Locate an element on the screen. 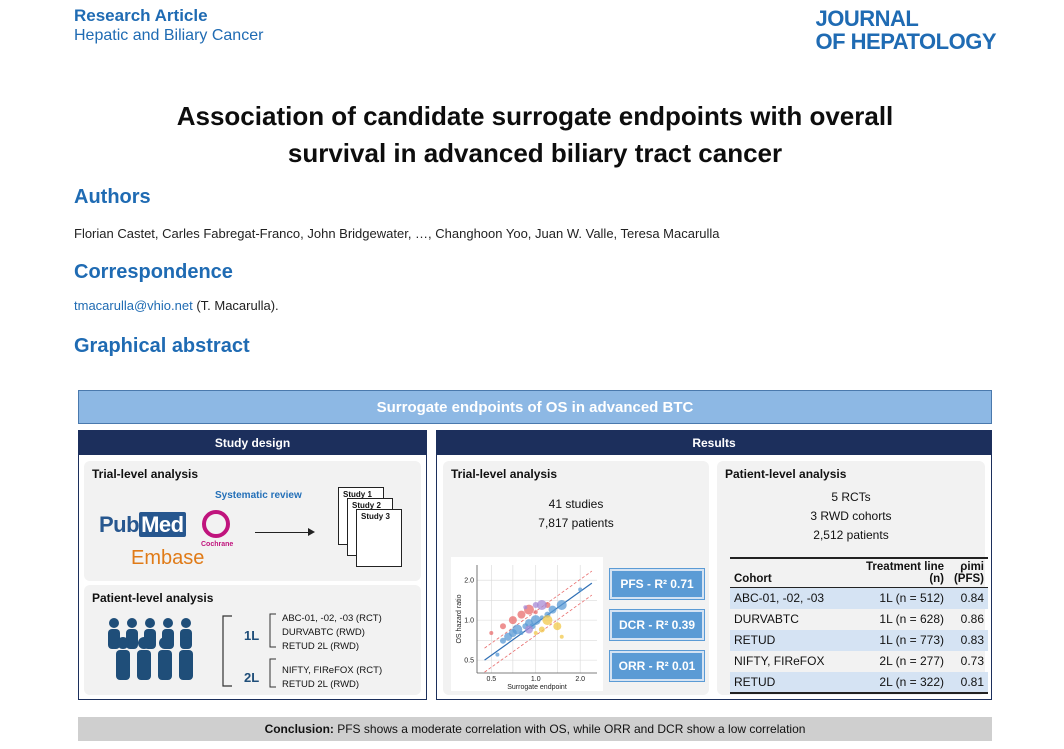 The image size is (1064, 749). col-treatment-line: Treatment line (n) is located at coordinates (900, 572).